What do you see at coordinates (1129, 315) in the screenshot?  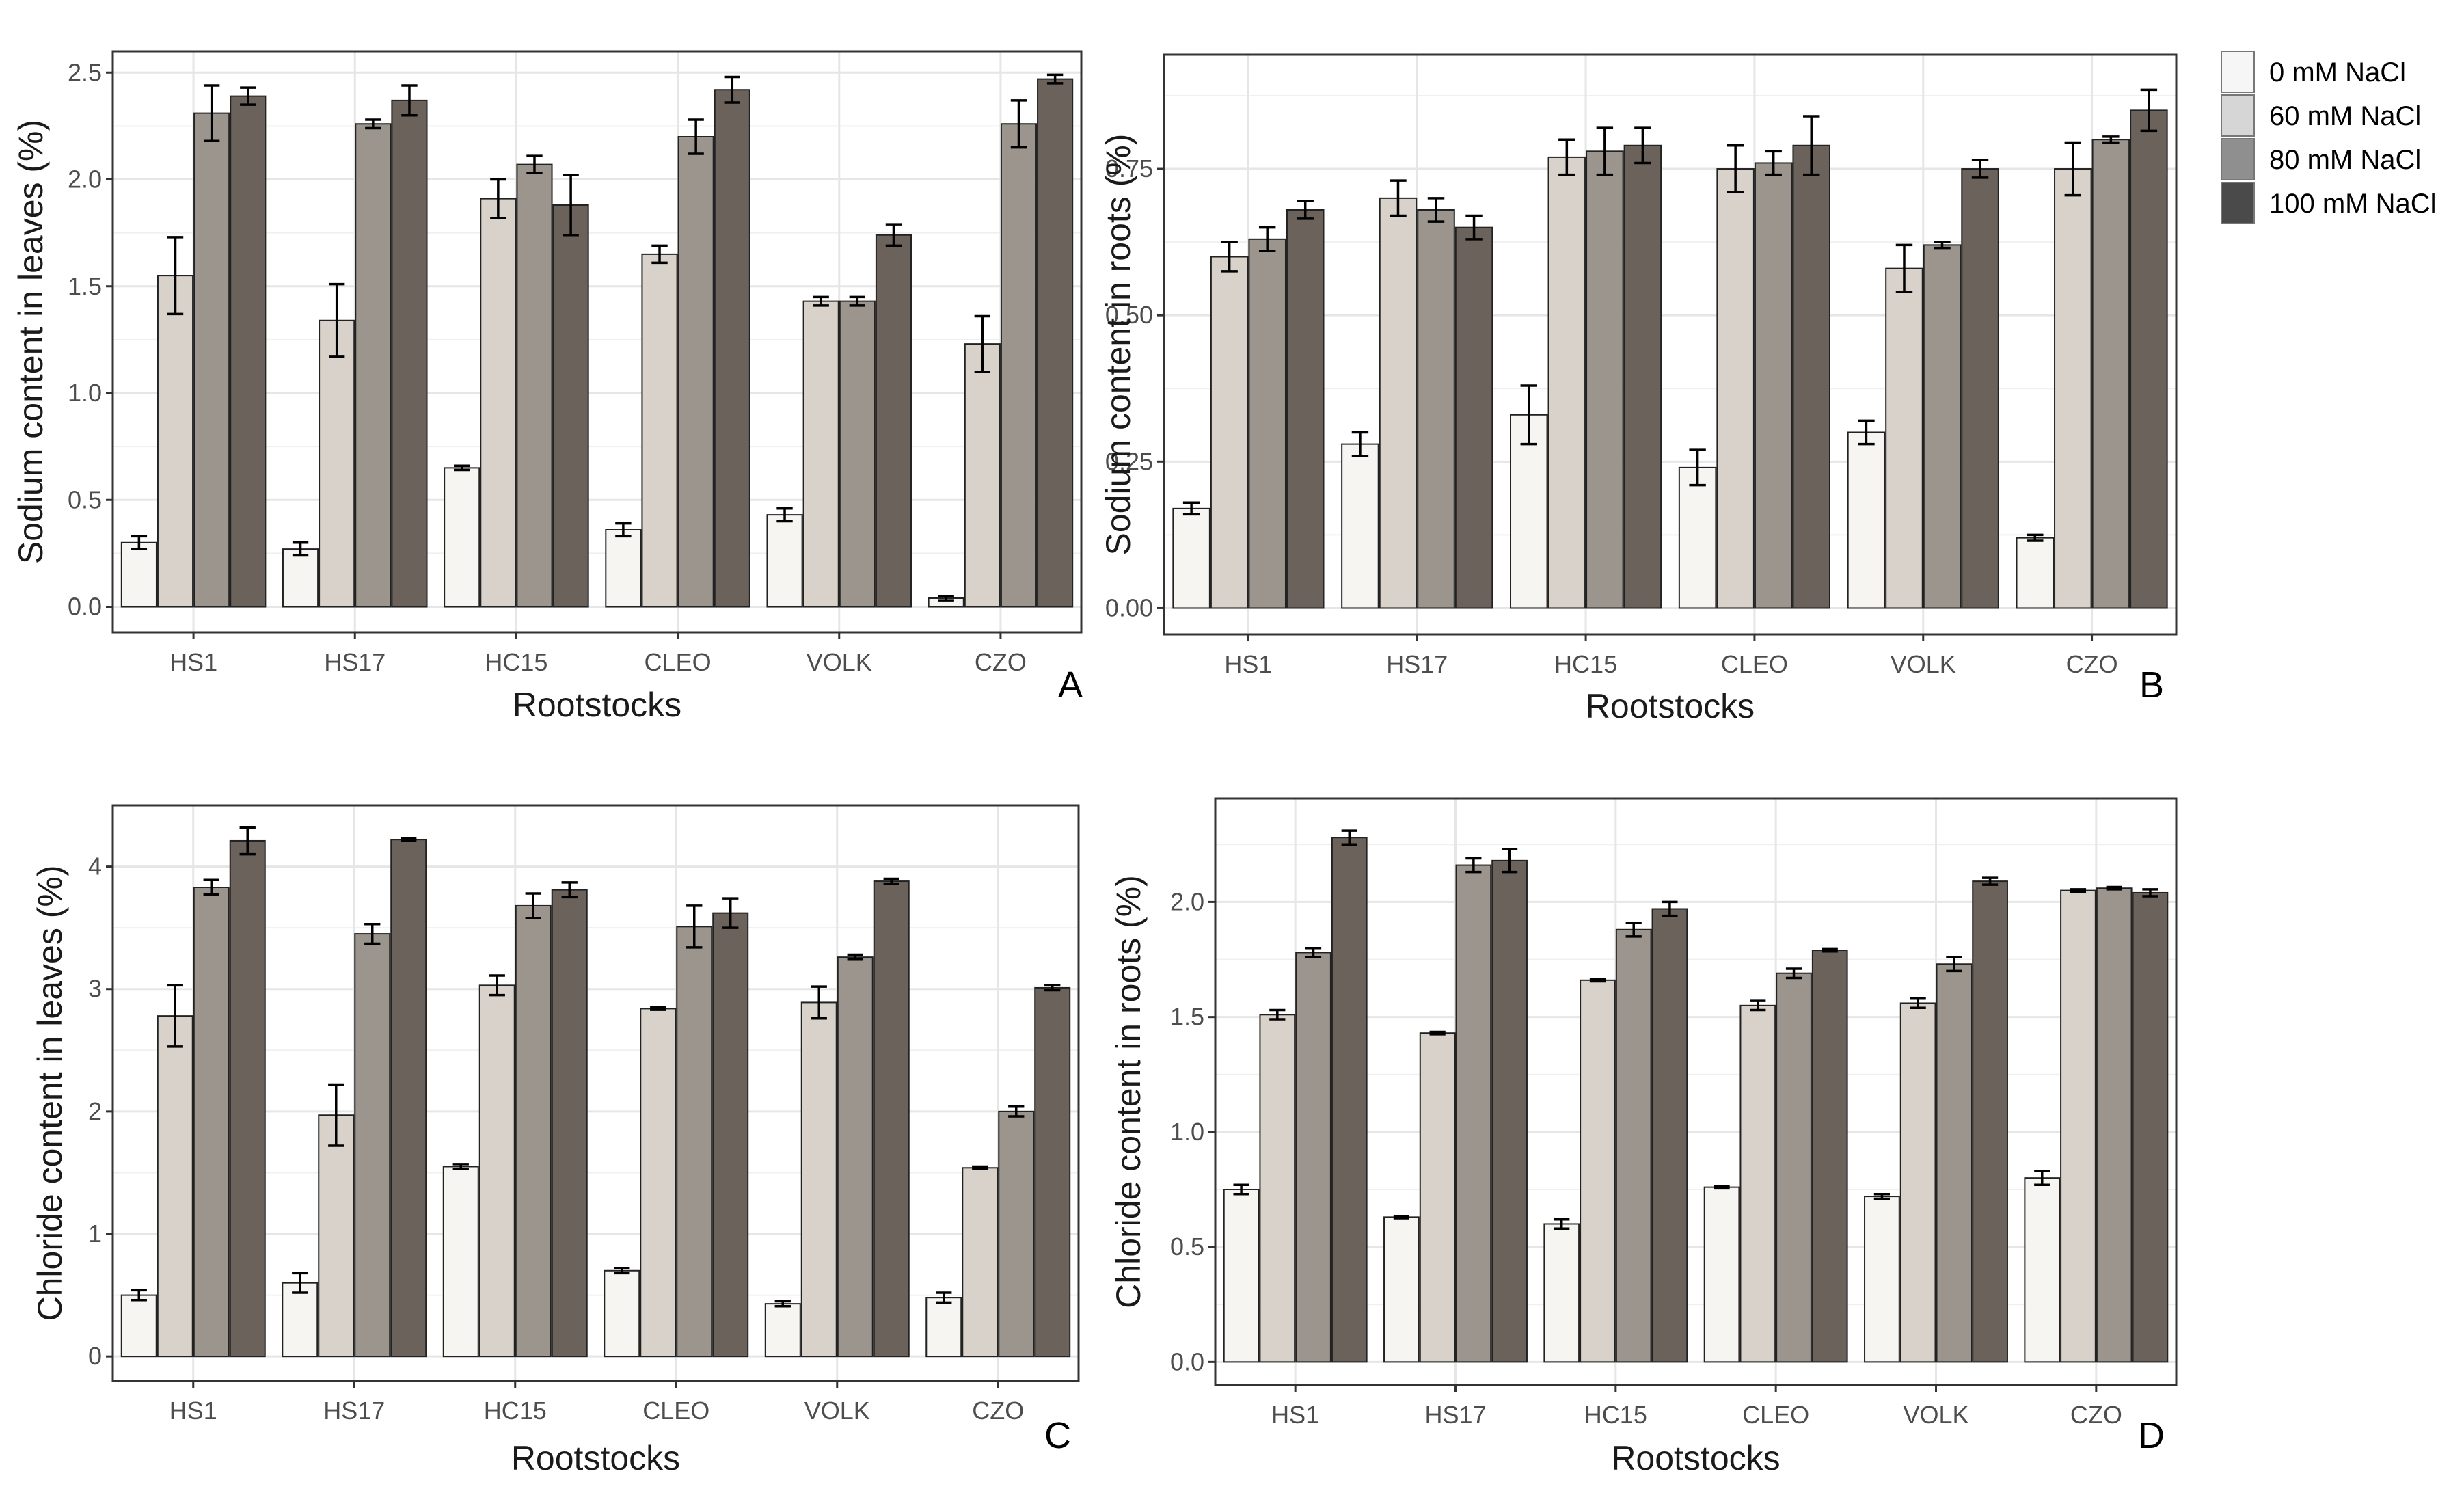 I see `y-tick-label: 0.50` at bounding box center [1129, 315].